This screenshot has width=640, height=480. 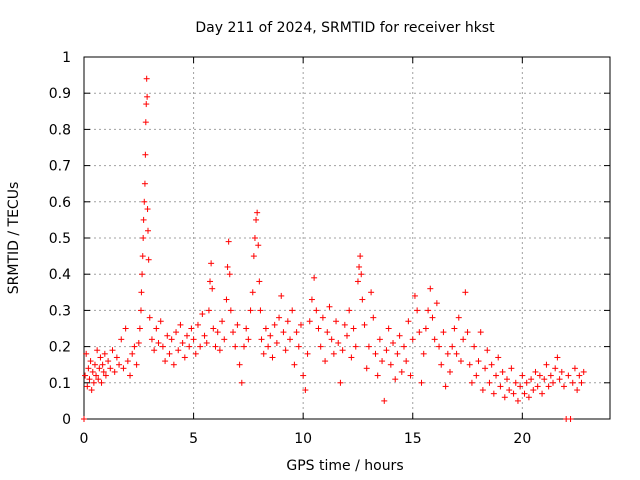 I want to click on x-tick-label: 15, so click(x=413, y=439).